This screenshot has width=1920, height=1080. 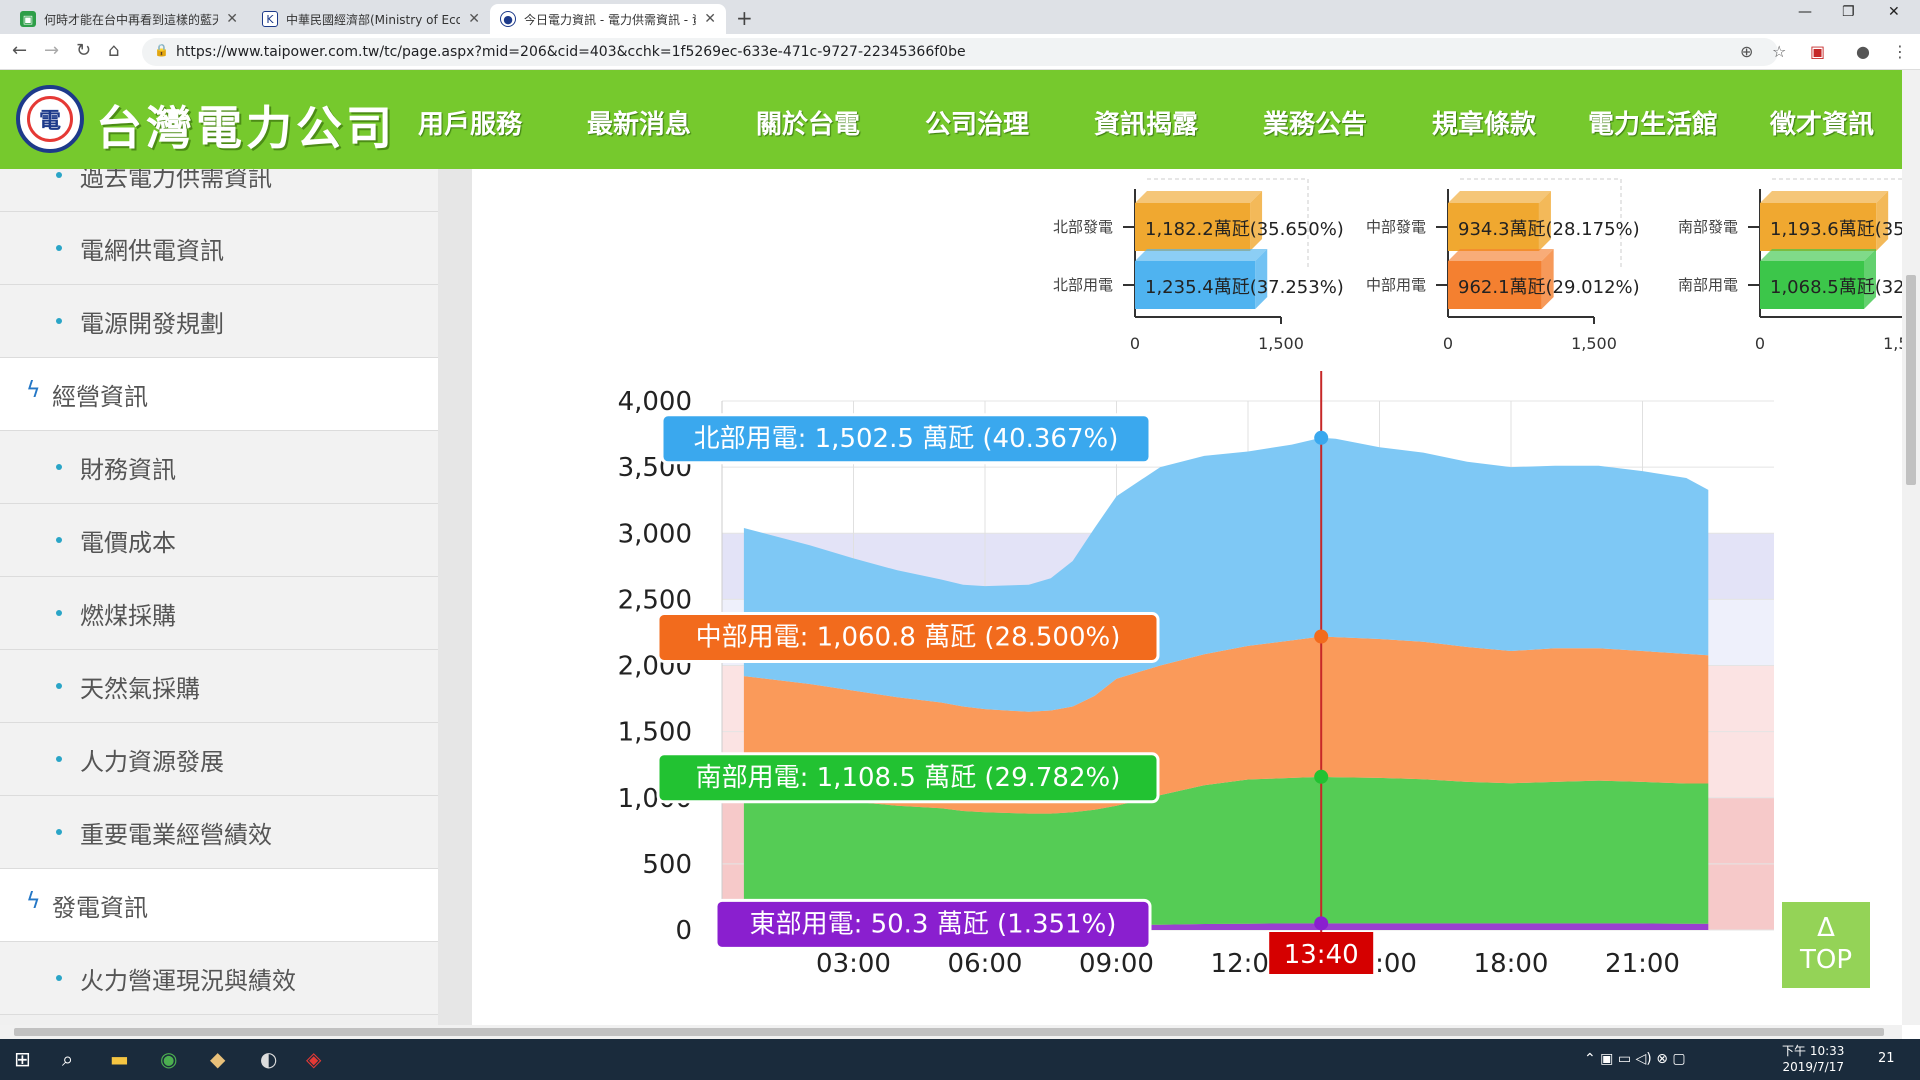 What do you see at coordinates (188, 980) in the screenshot?
I see `sidebar-item-label: 火力營運現況與績效` at bounding box center [188, 980].